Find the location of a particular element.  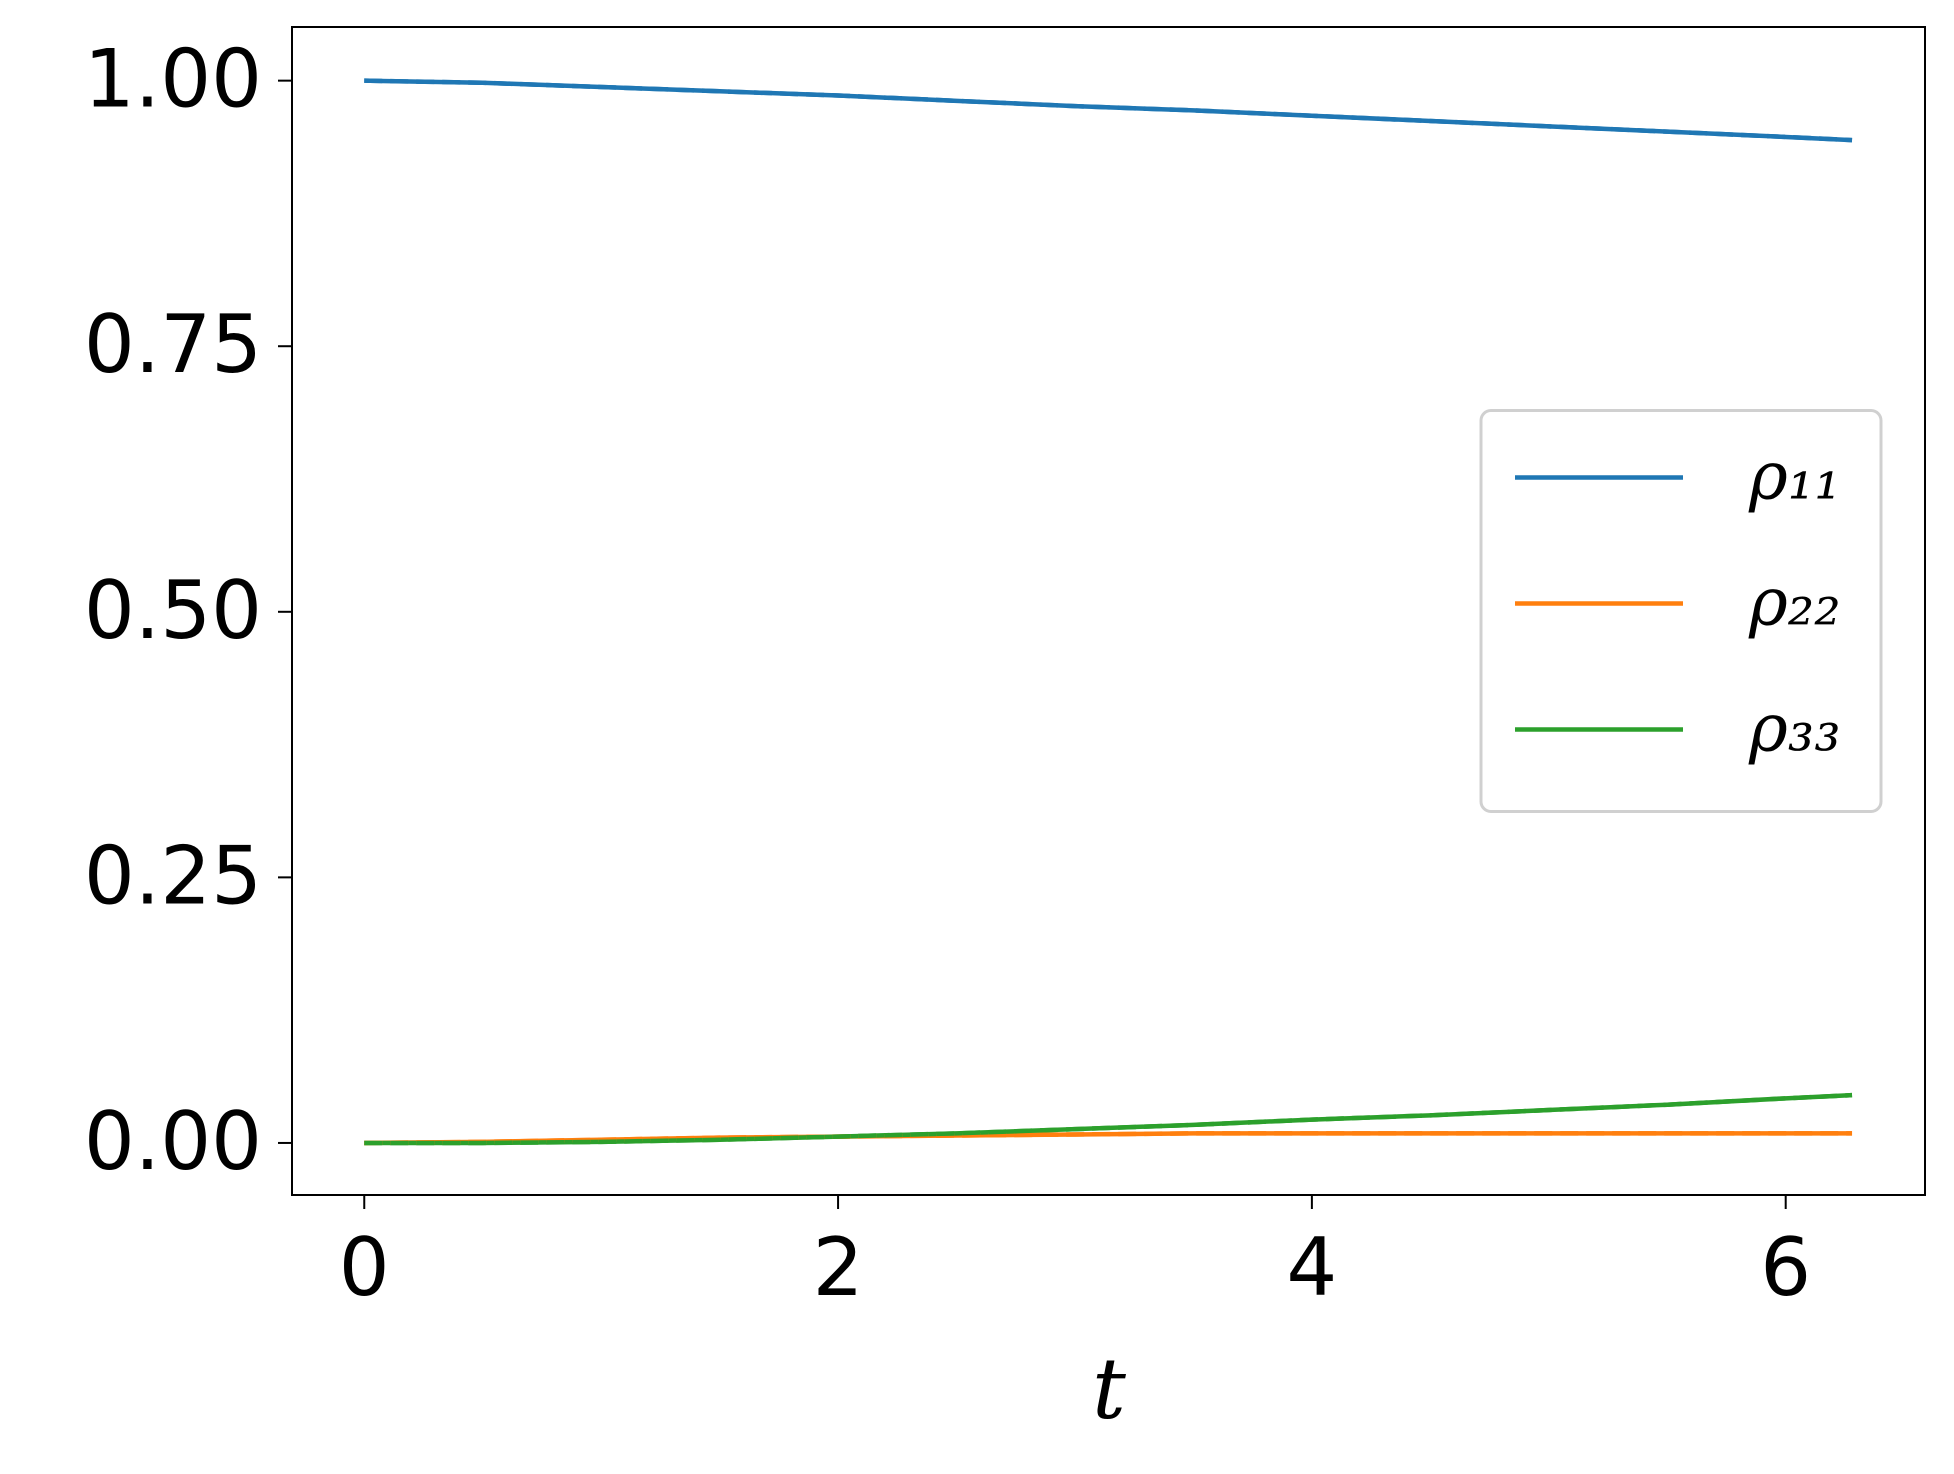

legend-label: ρ₁₁ is located at coordinates (1794, 476).